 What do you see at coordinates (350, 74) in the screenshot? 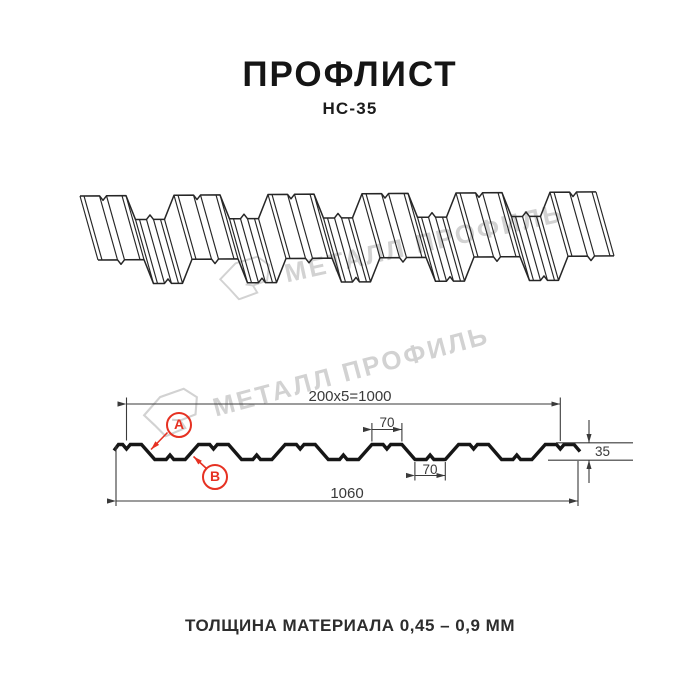
I see `page-title: ПРОФЛИСТ` at bounding box center [350, 74].